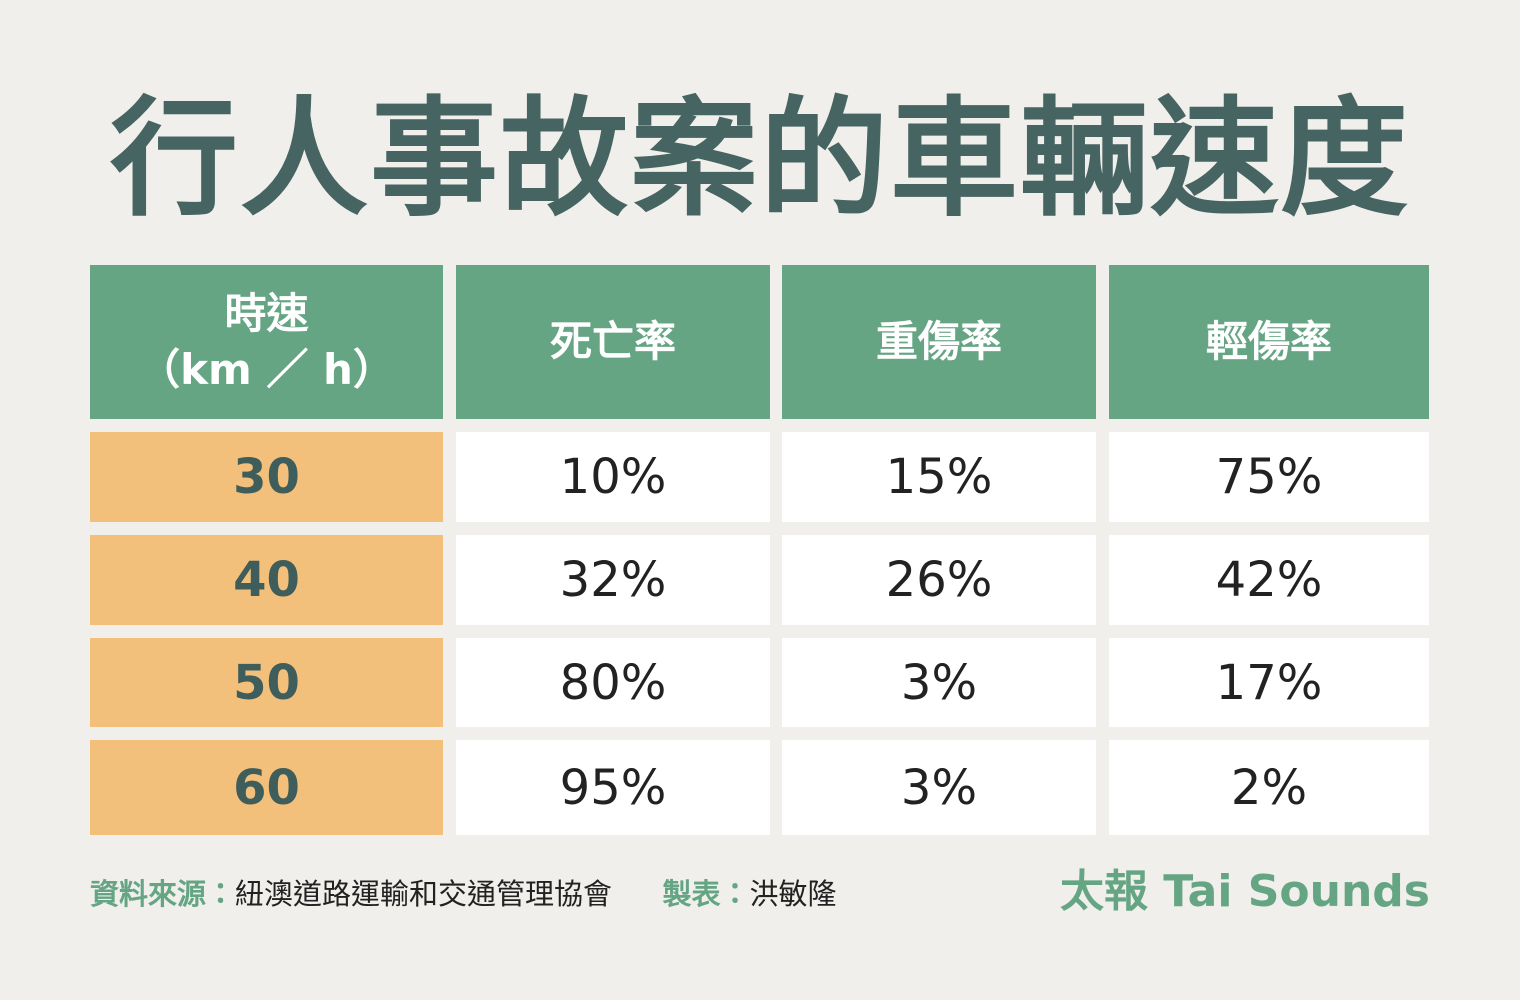 The width and height of the screenshot is (1520, 1000). What do you see at coordinates (613, 682) in the screenshot?
I see `rate-cell: 80%` at bounding box center [613, 682].